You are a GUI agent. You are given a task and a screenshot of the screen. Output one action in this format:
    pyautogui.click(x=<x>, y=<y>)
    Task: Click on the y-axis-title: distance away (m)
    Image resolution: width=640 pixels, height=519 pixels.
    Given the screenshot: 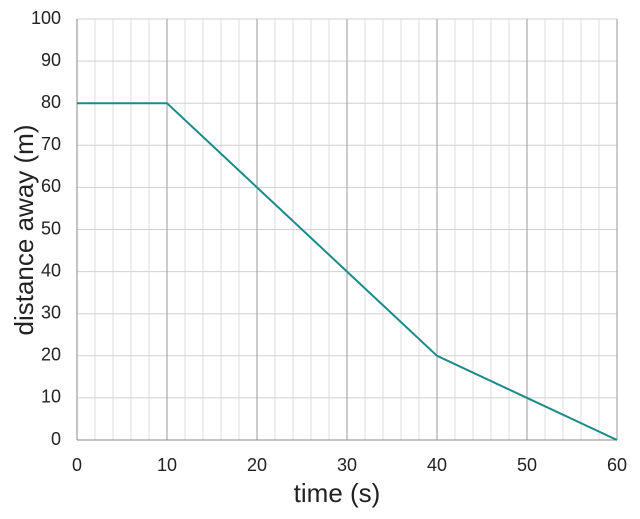 What is the action you would take?
    pyautogui.click(x=24, y=230)
    